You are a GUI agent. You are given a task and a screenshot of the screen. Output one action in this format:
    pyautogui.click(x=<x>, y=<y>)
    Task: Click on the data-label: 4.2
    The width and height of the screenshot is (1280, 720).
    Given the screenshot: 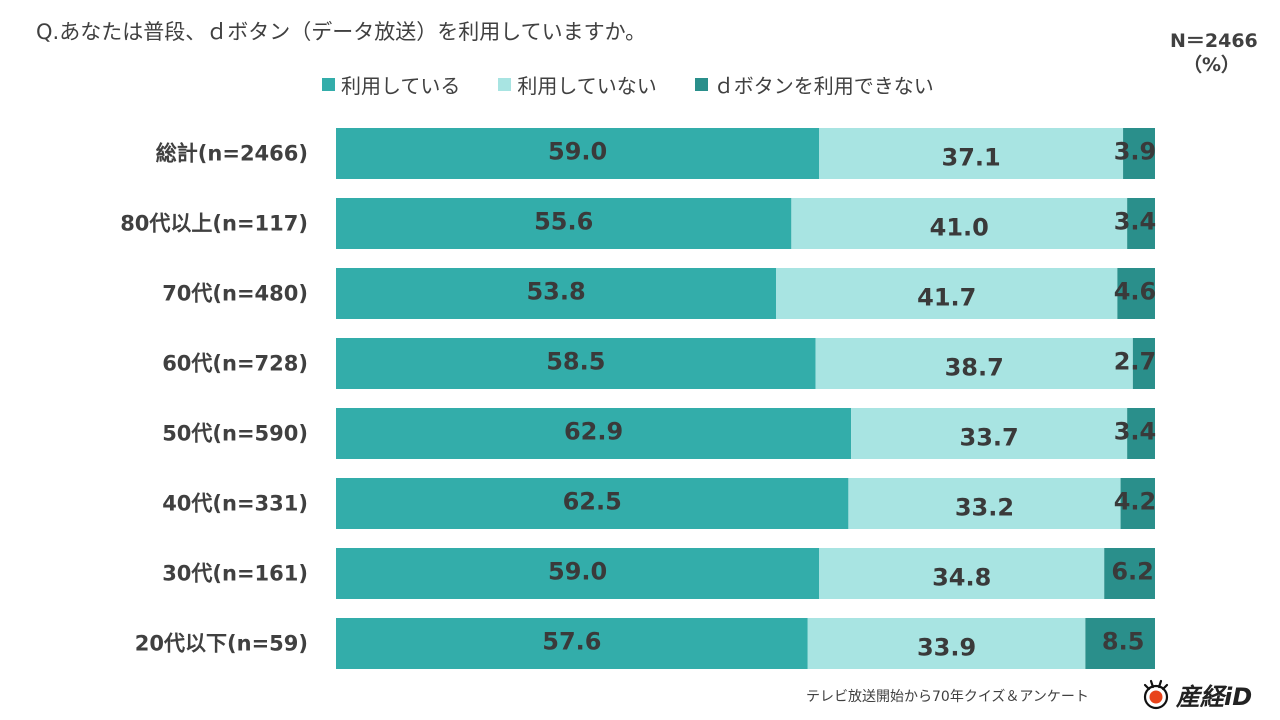 What is the action you would take?
    pyautogui.click(x=1135, y=502)
    